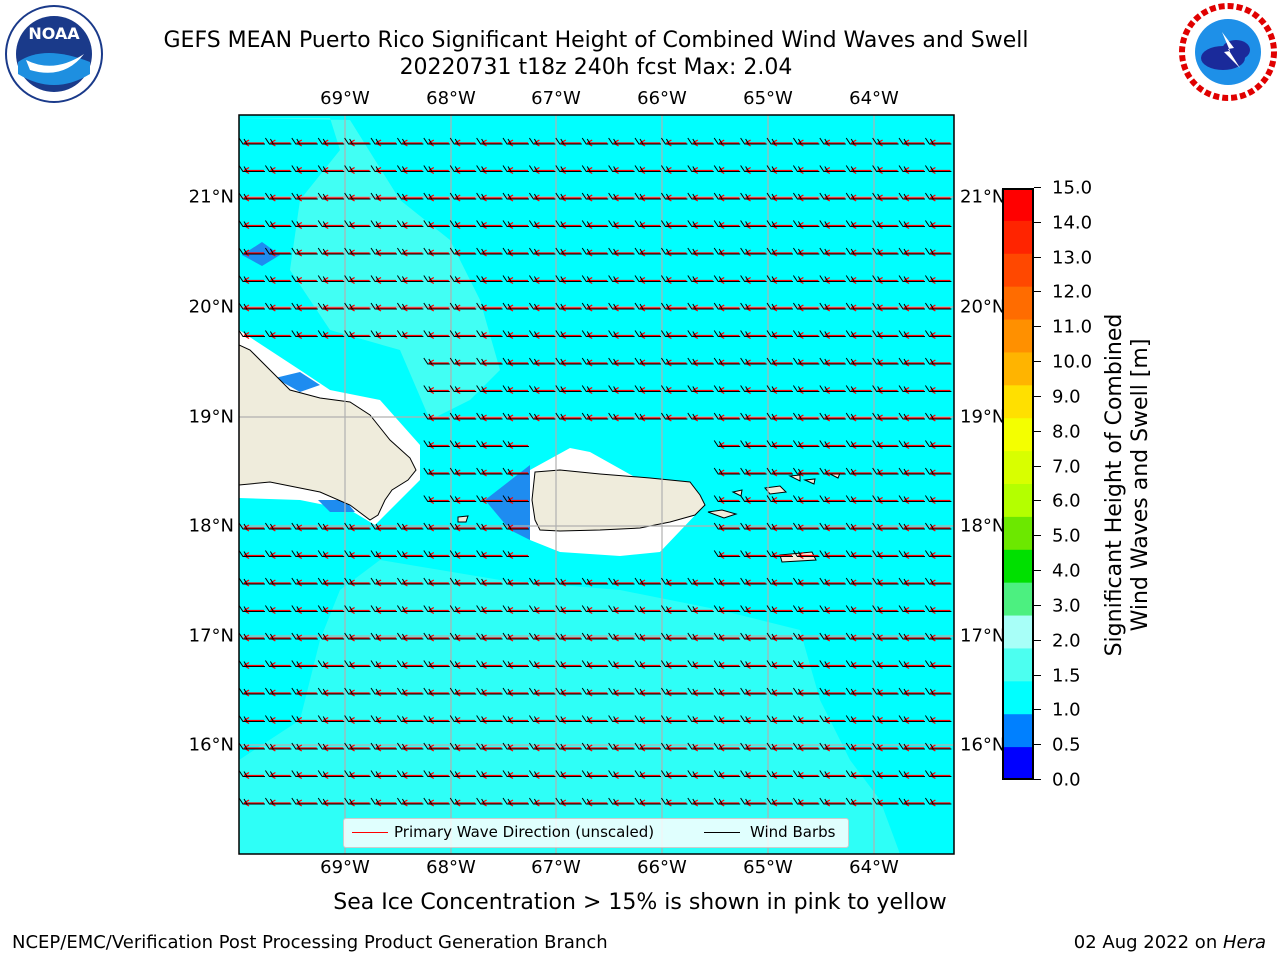  I want to click on colorbar-tick-label-9: 6.0, so click(1066, 501).